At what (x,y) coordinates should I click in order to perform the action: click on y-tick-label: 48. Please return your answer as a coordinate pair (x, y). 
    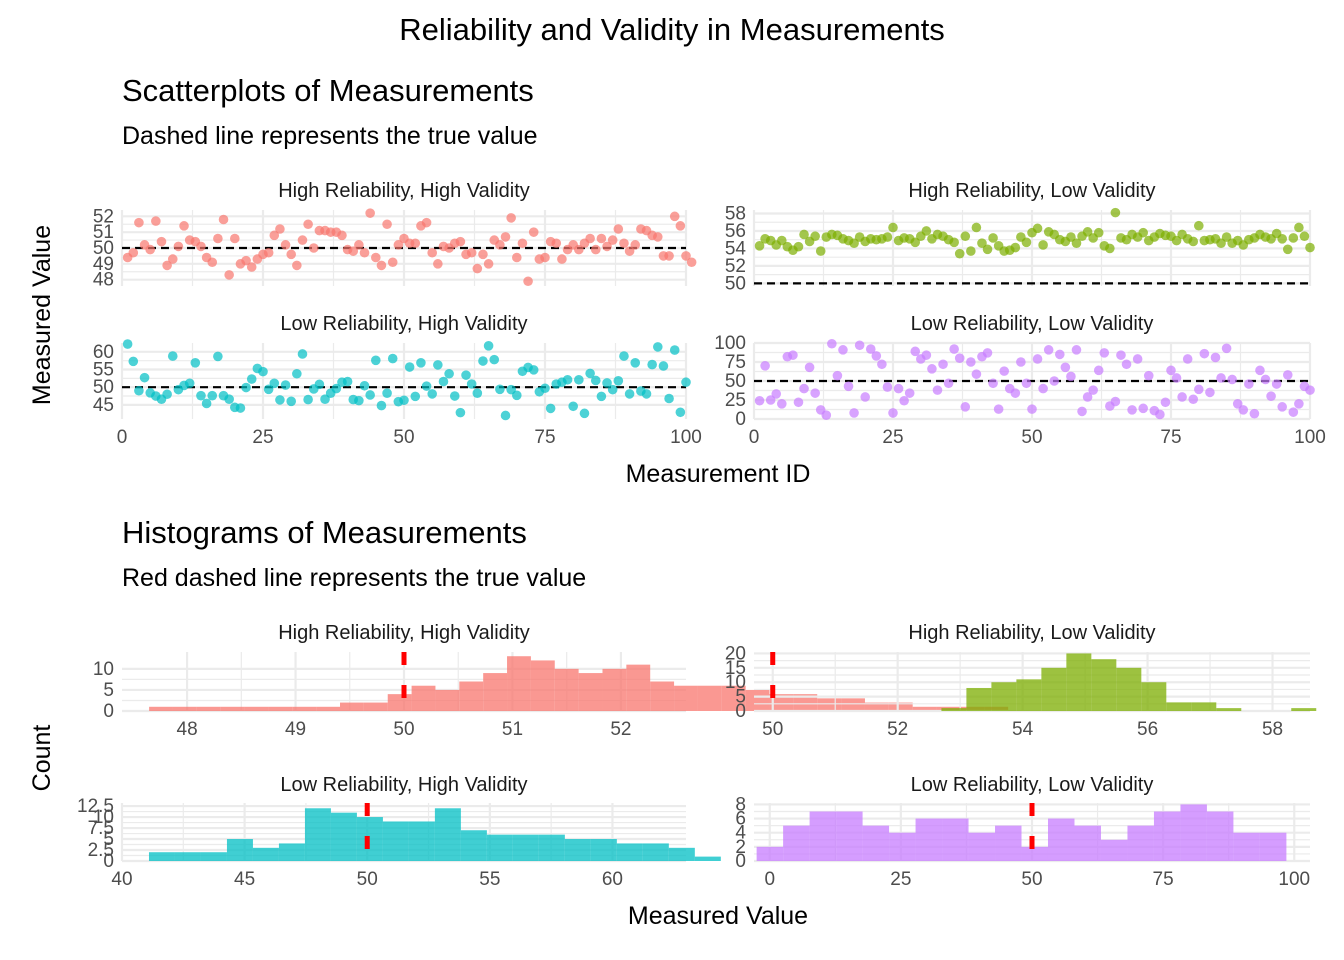
    Looking at the image, I should click on (103, 280).